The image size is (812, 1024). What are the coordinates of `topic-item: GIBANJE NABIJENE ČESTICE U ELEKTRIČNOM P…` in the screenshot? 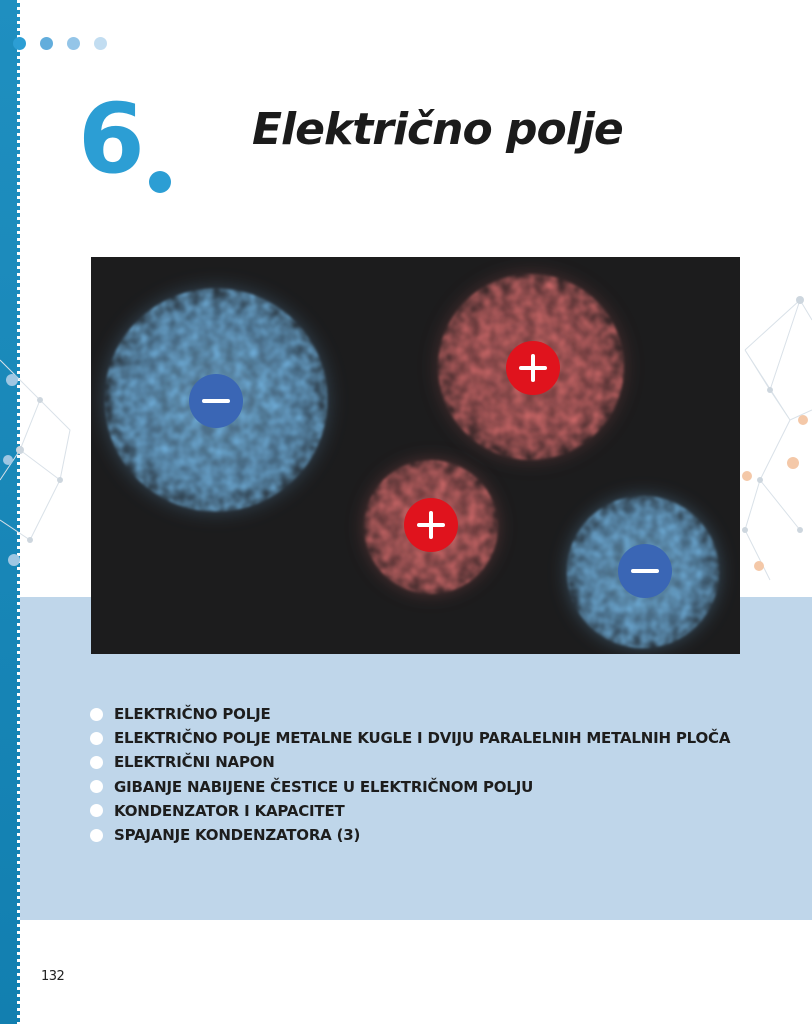 It's located at (410, 787).